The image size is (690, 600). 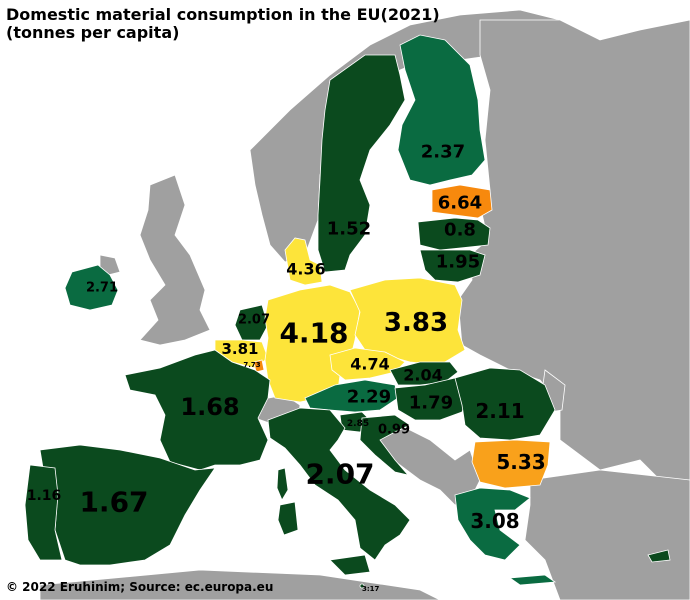 I want to click on latvia-shape, so click(x=454, y=234).